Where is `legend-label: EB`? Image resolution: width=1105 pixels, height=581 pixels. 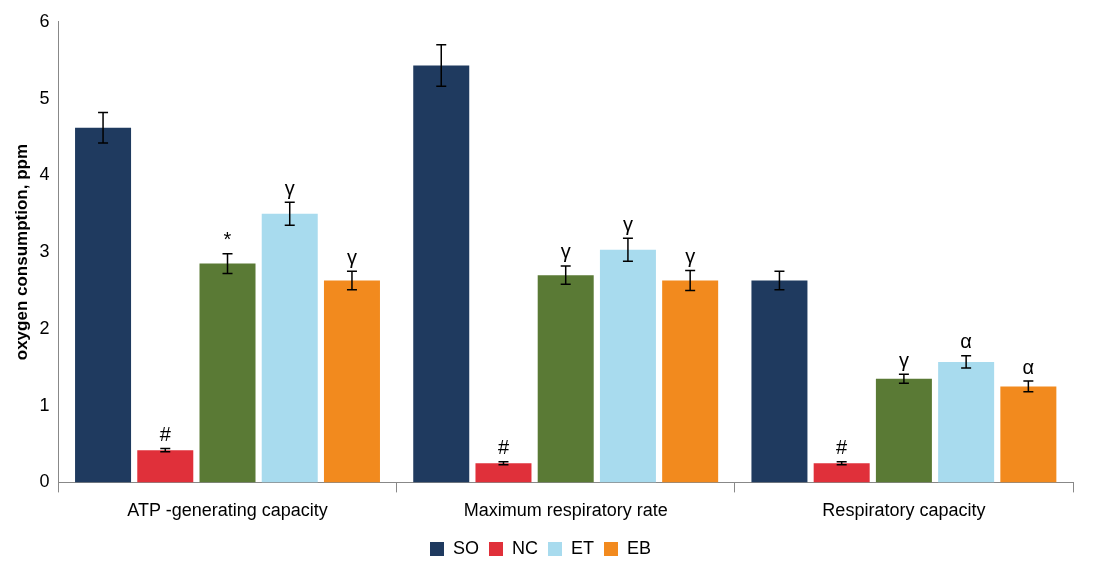
legend-label: EB is located at coordinates (639, 547).